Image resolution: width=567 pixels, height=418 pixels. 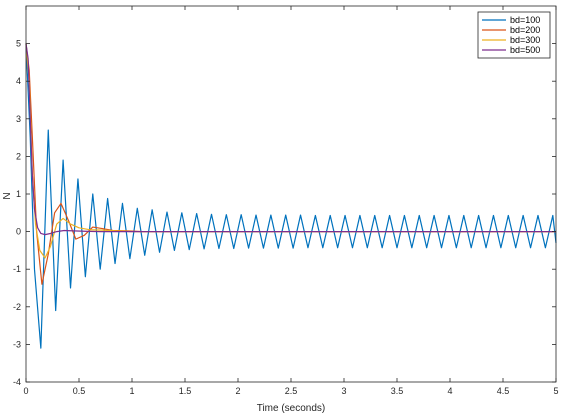 What do you see at coordinates (18, 194) in the screenshot?
I see `y-tick-label: 1` at bounding box center [18, 194].